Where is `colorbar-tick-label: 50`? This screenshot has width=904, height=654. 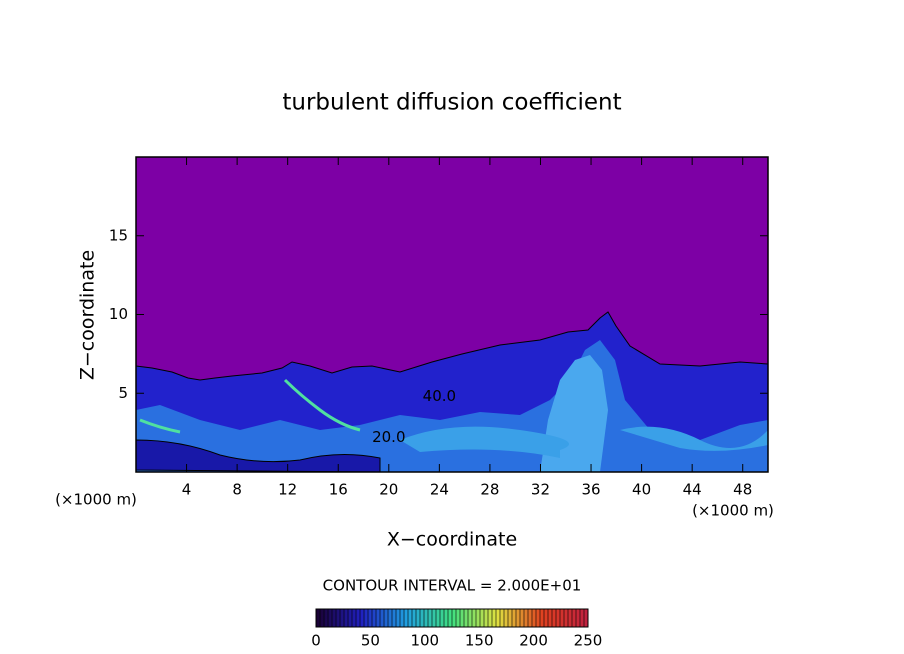
colorbar-tick-label: 50 is located at coordinates (370, 641).